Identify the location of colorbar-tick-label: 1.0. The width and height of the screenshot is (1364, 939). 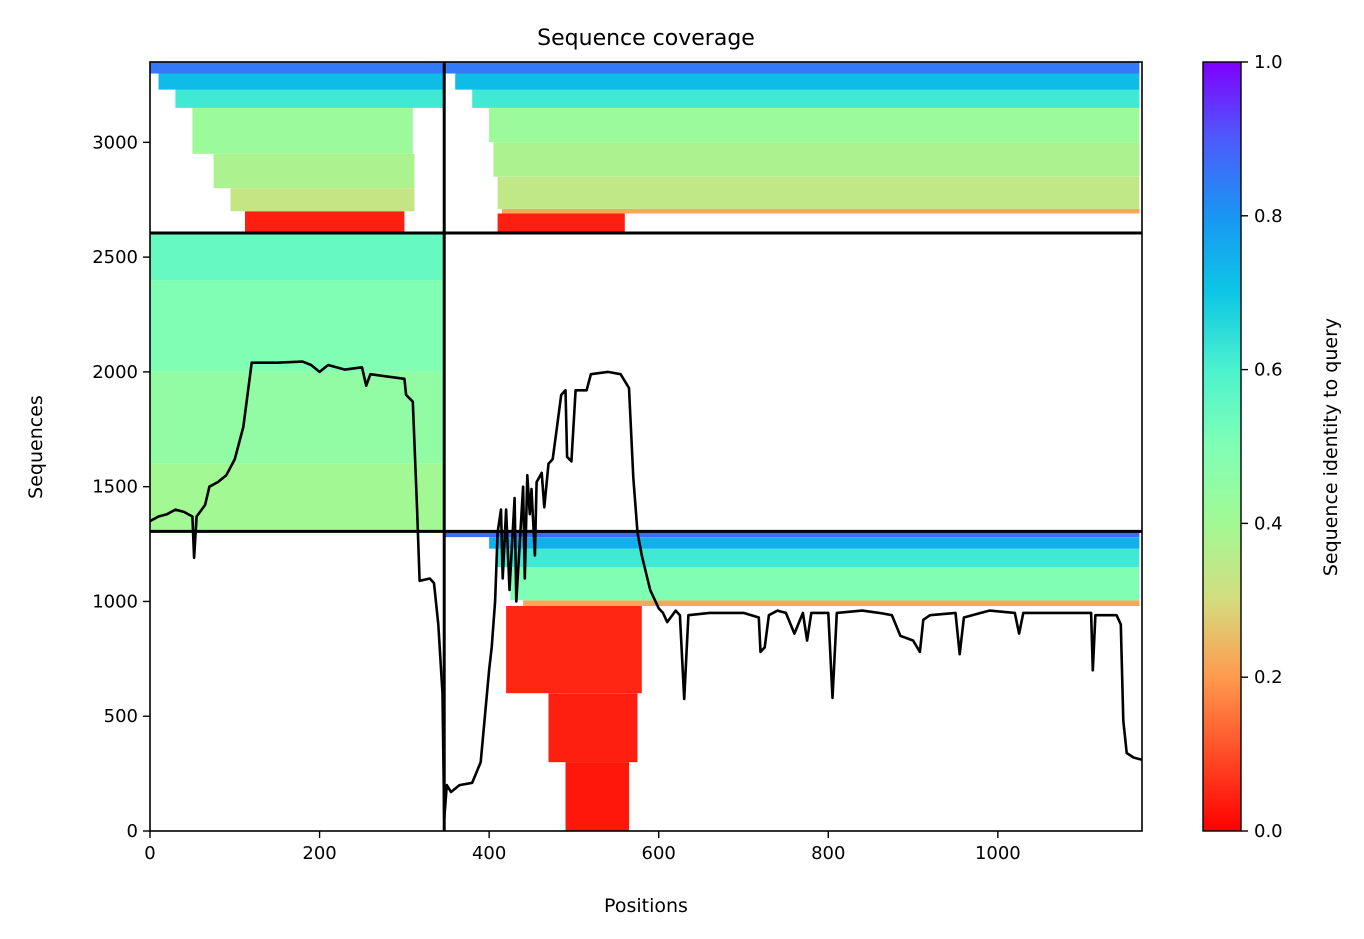
(1268, 62).